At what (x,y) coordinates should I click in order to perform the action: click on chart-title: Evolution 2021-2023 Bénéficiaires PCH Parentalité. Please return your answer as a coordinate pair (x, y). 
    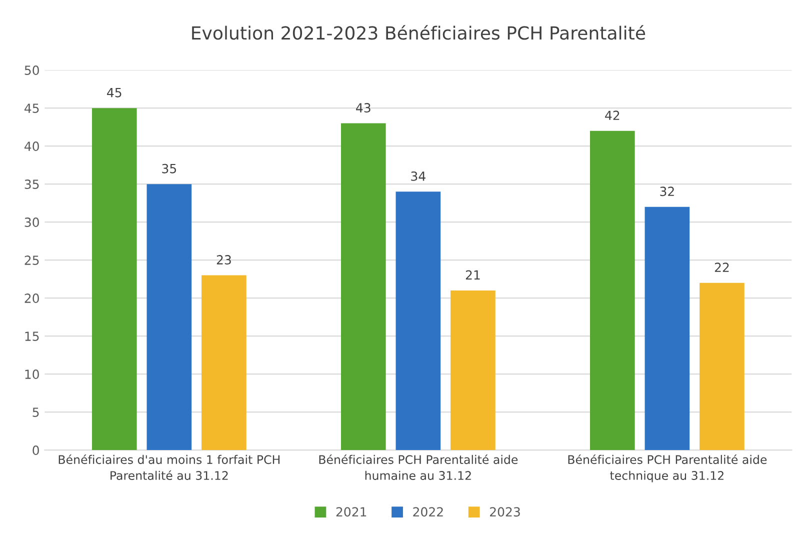
    Looking at the image, I should click on (419, 32).